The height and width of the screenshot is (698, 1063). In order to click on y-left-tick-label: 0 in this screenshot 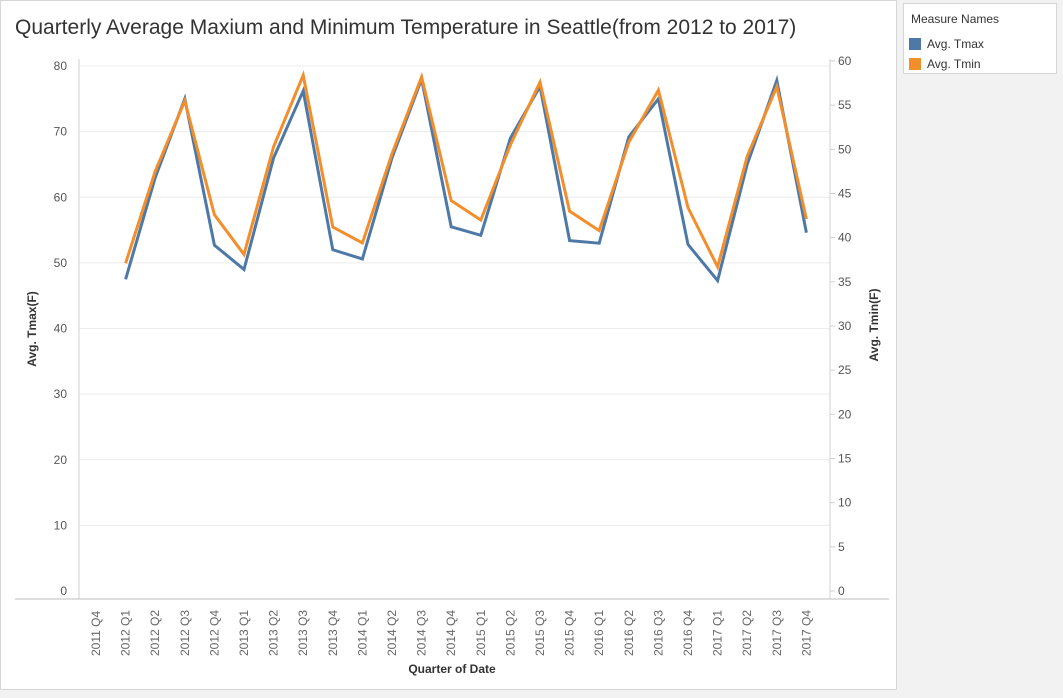, I will do `click(63, 591)`.